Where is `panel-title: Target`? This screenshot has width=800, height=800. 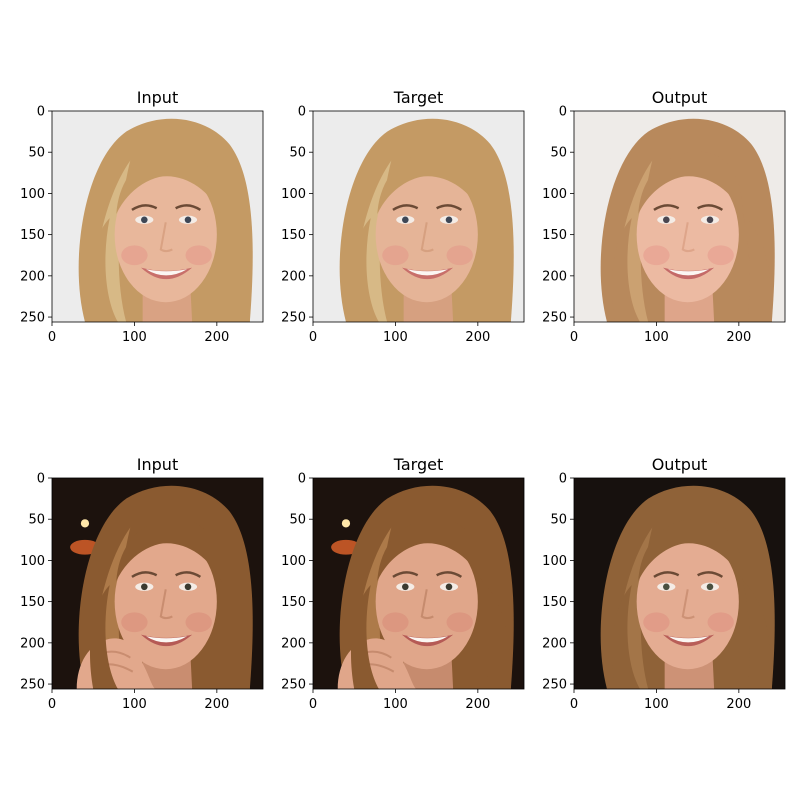
panel-title: Target is located at coordinates (418, 464).